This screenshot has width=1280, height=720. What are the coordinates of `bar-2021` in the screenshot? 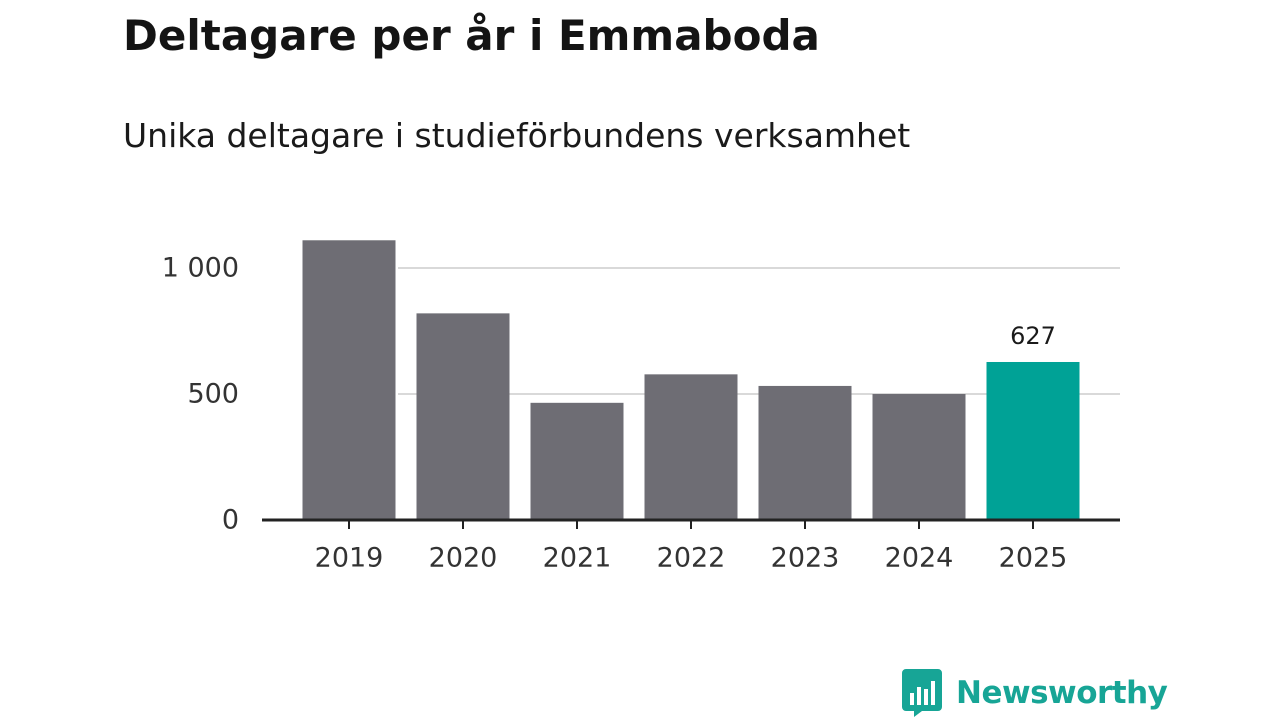 It's located at (577, 461).